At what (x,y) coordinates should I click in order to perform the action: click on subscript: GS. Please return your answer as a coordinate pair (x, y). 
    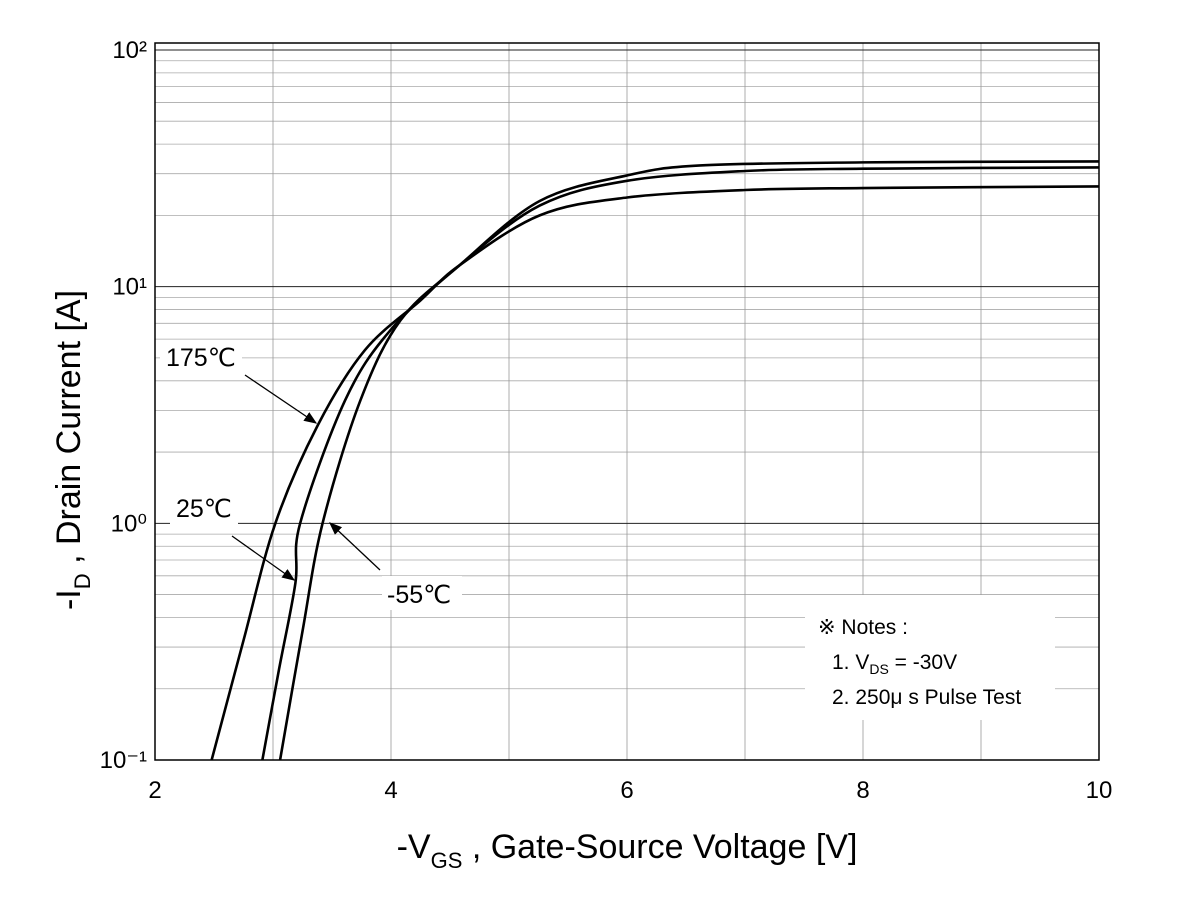
    Looking at the image, I should click on (447, 860).